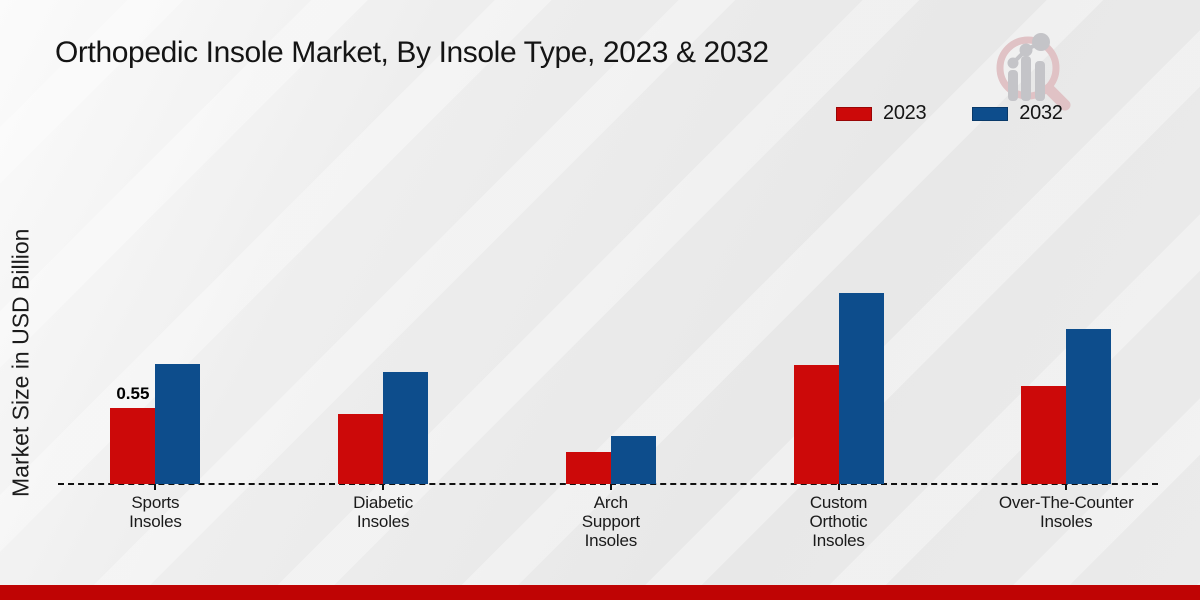 The image size is (1200, 600). Describe the element at coordinates (383, 512) in the screenshot. I see `category-label: Diabetic Insoles` at that location.